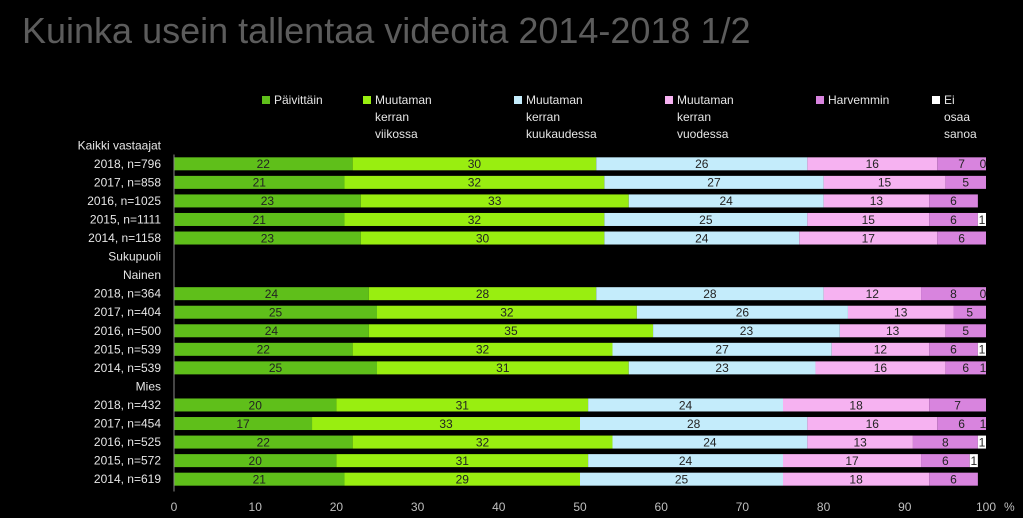  I want to click on category-label: 2014, n=619, so click(127, 479).